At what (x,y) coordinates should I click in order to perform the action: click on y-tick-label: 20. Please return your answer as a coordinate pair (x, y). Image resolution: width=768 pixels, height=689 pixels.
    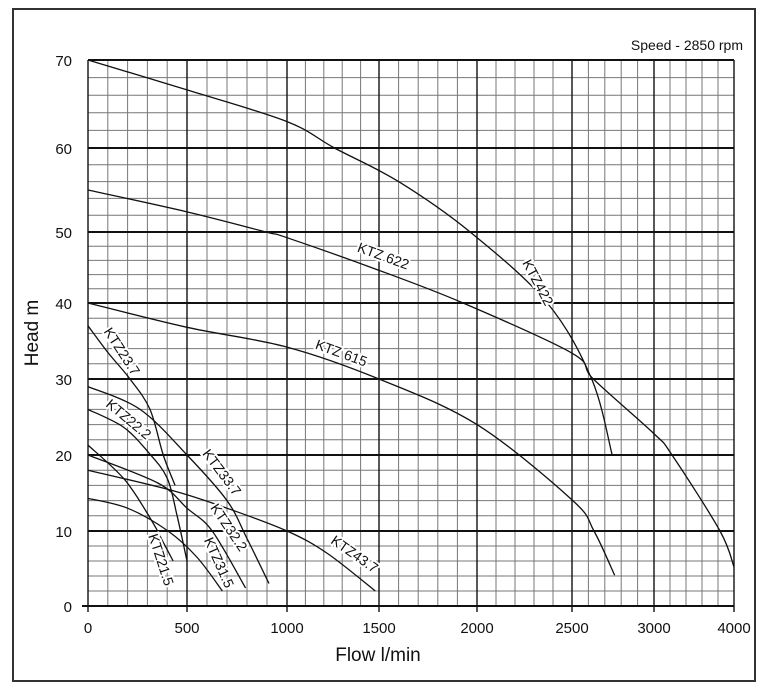
    Looking at the image, I should click on (63, 456).